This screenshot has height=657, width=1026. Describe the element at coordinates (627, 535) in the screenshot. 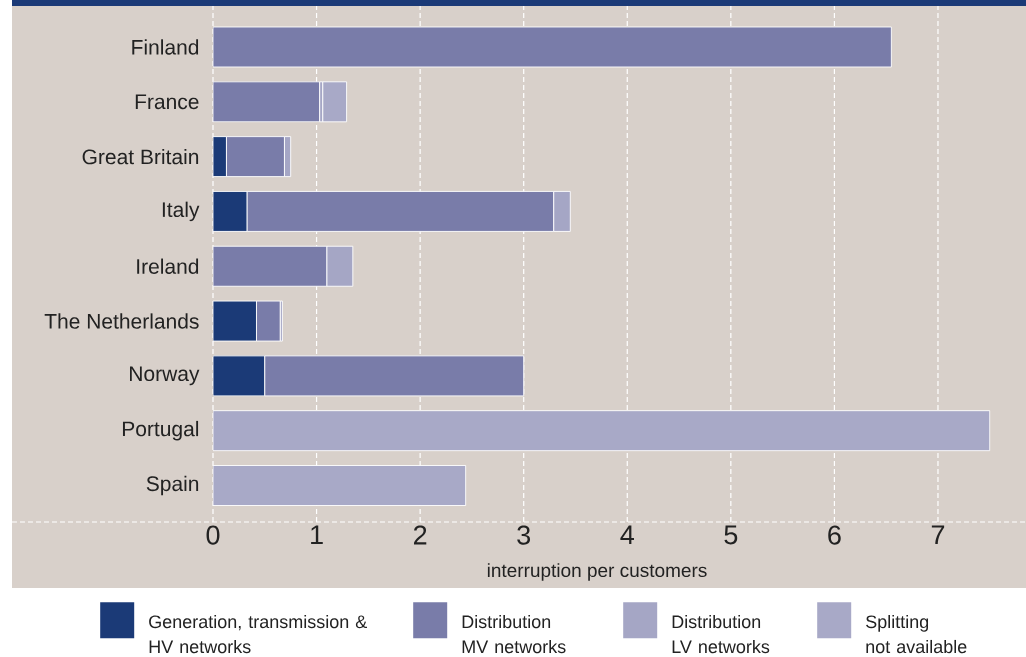

I see `x-tick-label: 4` at that location.